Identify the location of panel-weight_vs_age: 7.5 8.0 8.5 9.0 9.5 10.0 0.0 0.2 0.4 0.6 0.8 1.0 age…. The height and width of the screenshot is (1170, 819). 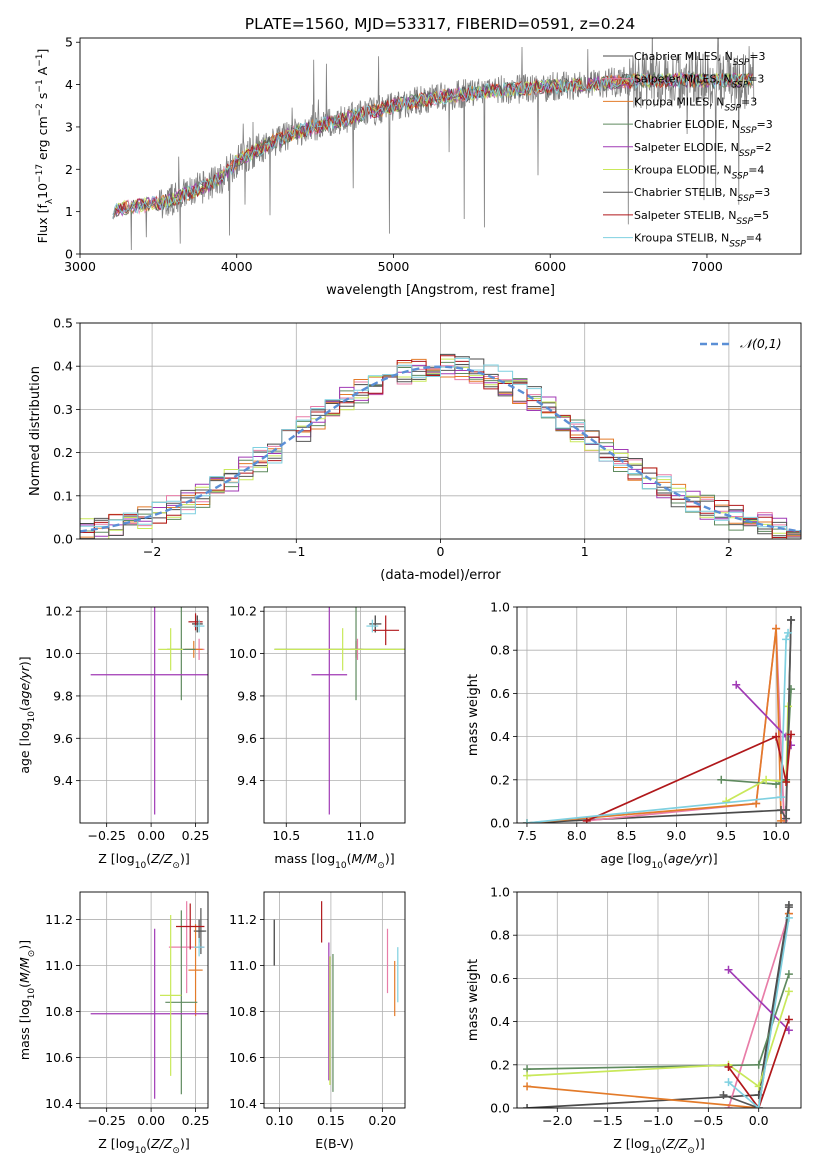
(634, 735).